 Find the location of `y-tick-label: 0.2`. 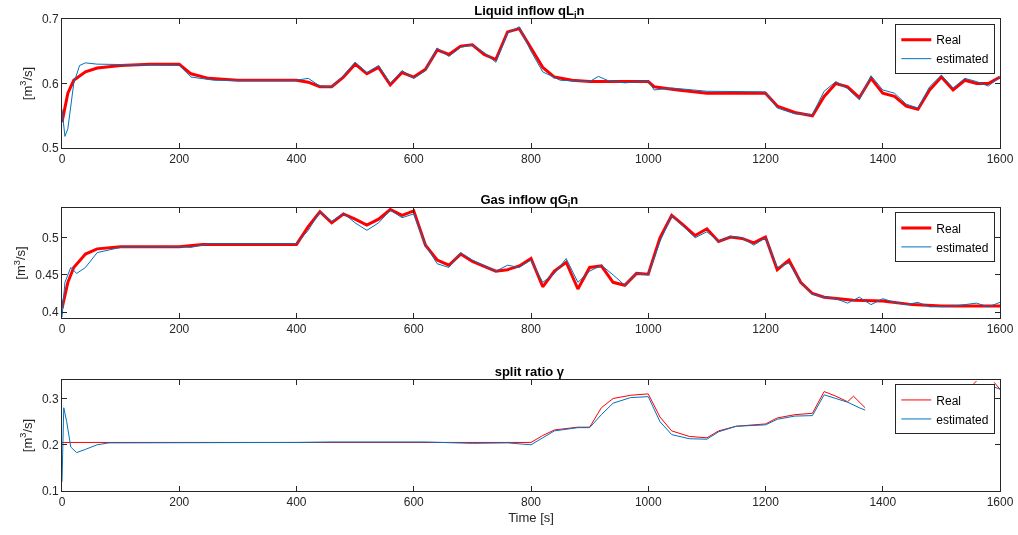

y-tick-label: 0.2 is located at coordinates (50, 444).